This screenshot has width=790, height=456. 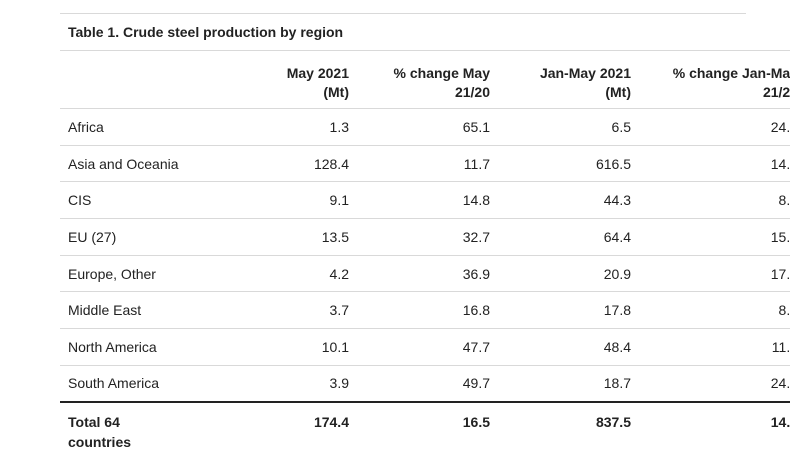 What do you see at coordinates (617, 310) in the screenshot?
I see `jan-may-2021-cell: 17.8` at bounding box center [617, 310].